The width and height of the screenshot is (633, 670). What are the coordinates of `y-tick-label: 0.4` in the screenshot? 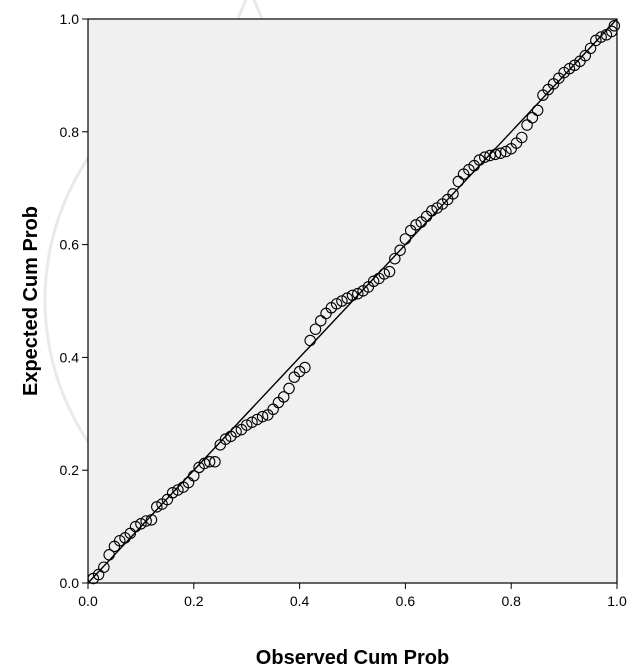 It's located at (70, 357).